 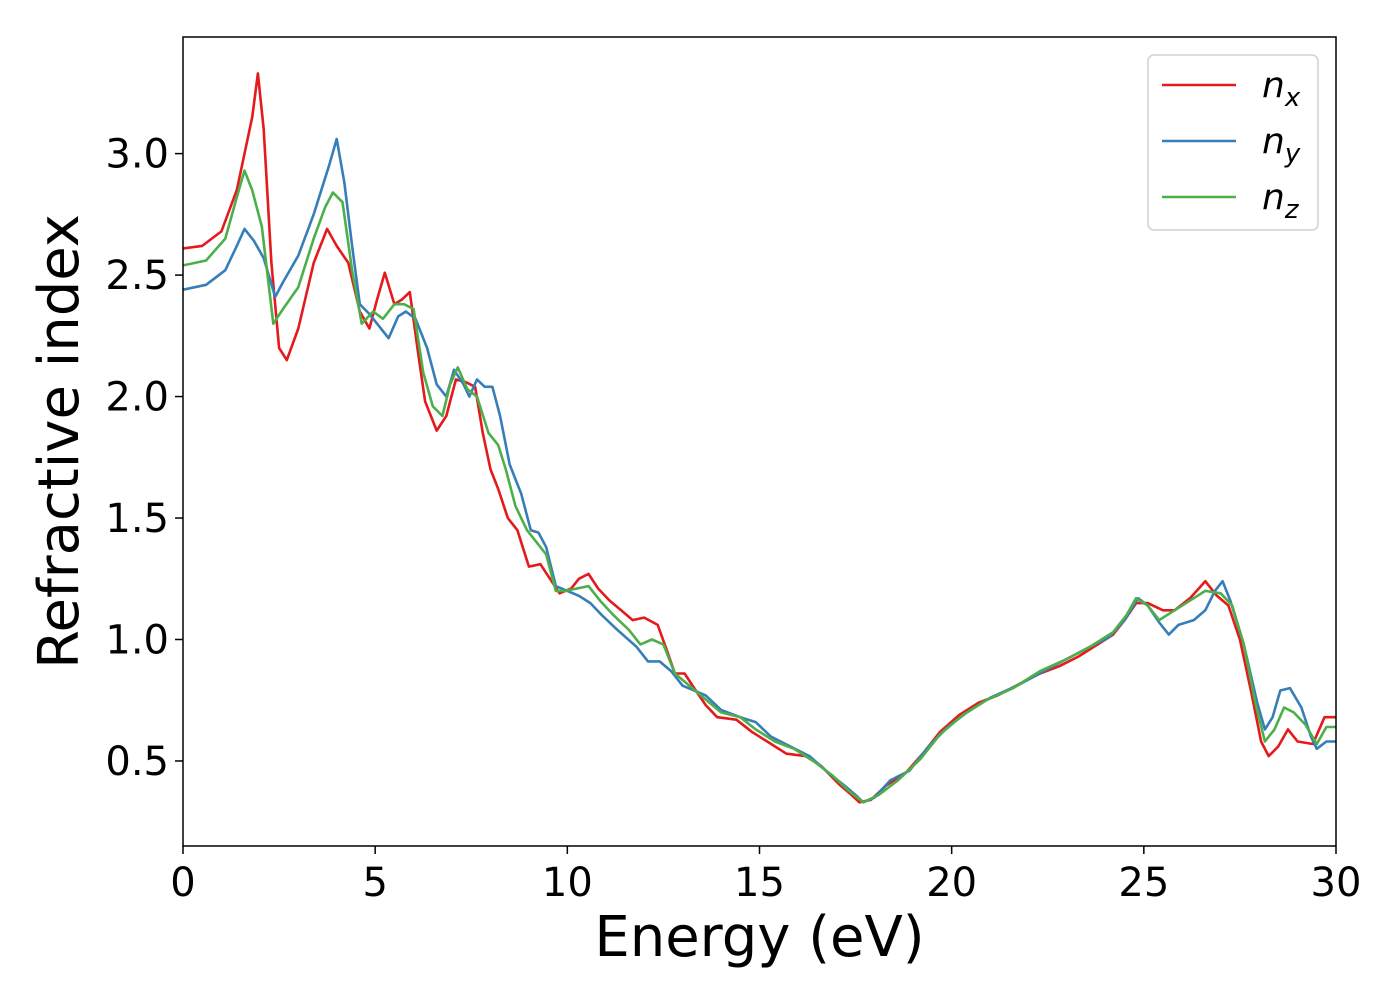 What do you see at coordinates (137, 276) in the screenshot?
I see `y-tick-label: 2.5` at bounding box center [137, 276].